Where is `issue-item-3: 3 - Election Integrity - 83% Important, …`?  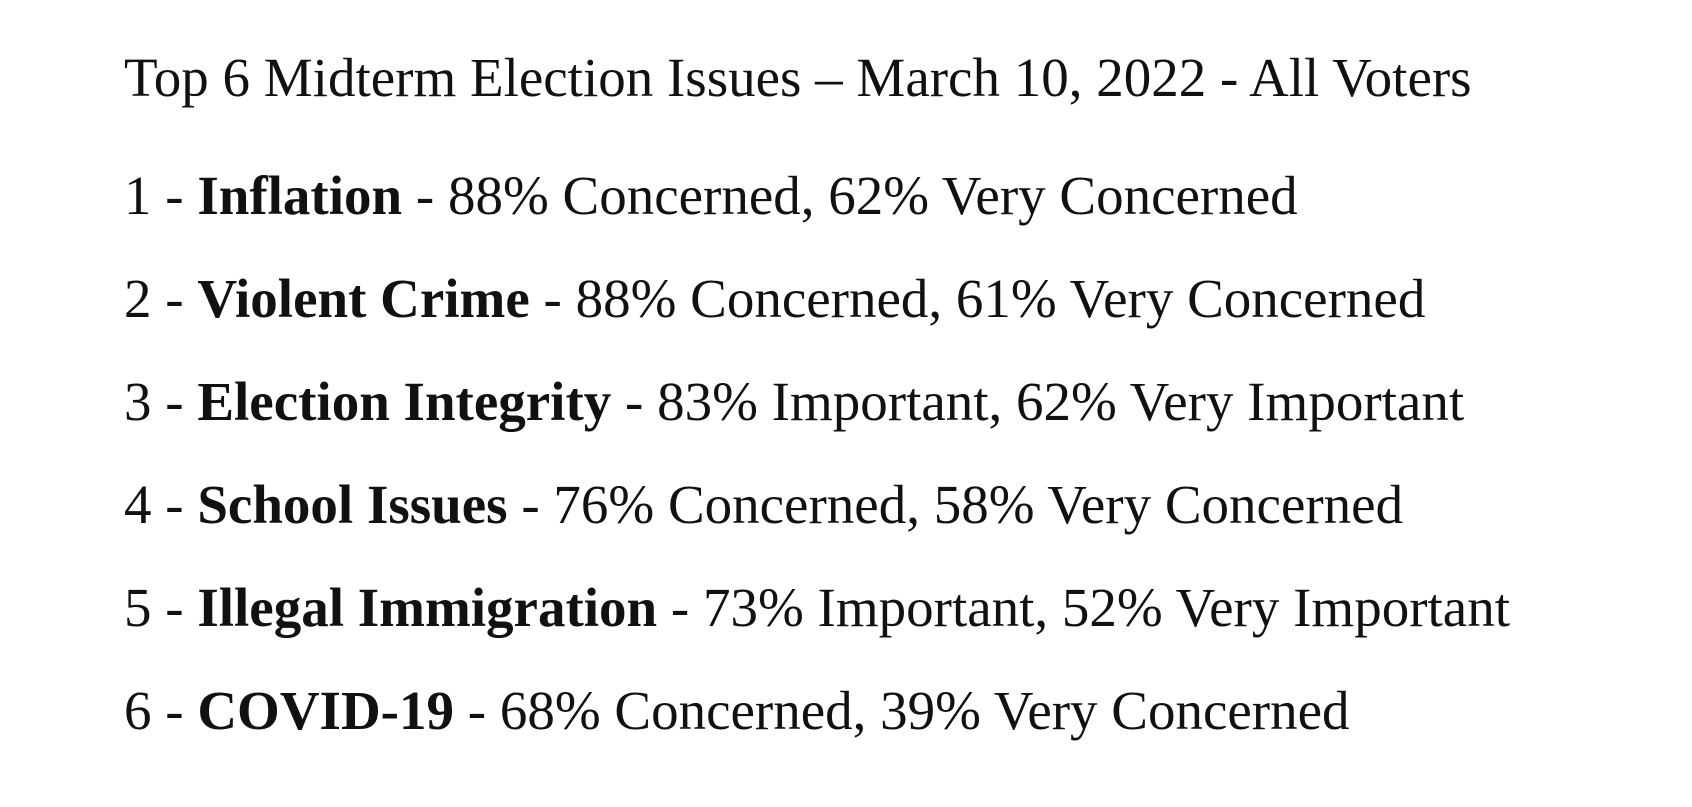 issue-item-3: 3 - Election Integrity - 83% Important, … is located at coordinates (794, 401).